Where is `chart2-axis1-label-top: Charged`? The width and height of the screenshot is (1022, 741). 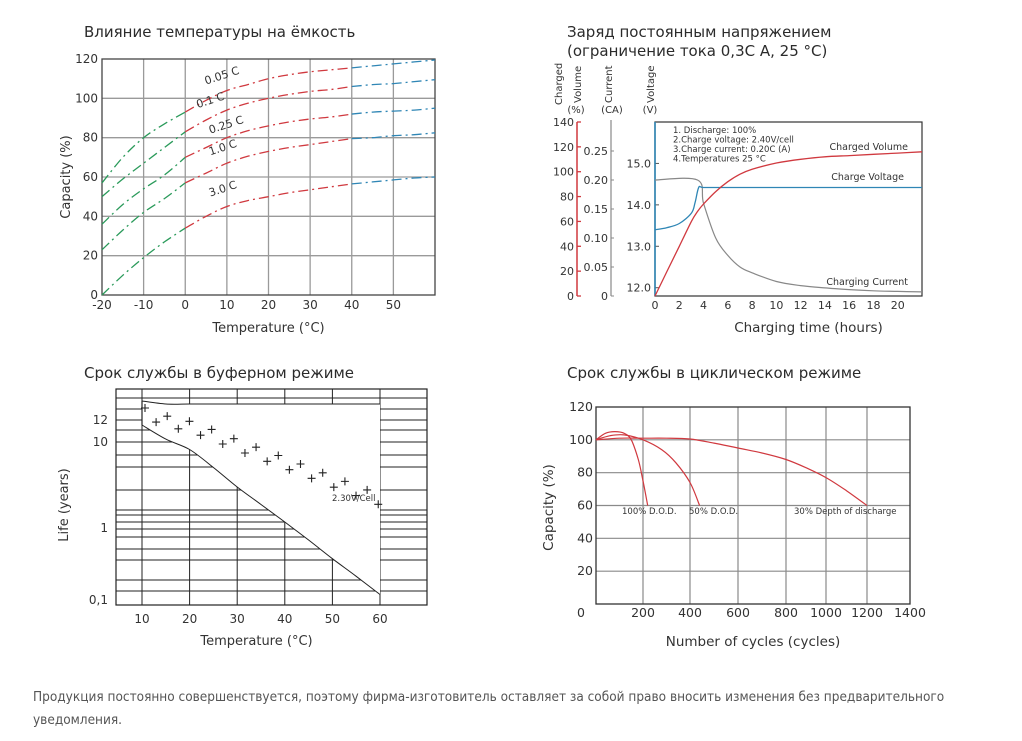
chart2-axis1-label-top: Charged is located at coordinates (559, 84).